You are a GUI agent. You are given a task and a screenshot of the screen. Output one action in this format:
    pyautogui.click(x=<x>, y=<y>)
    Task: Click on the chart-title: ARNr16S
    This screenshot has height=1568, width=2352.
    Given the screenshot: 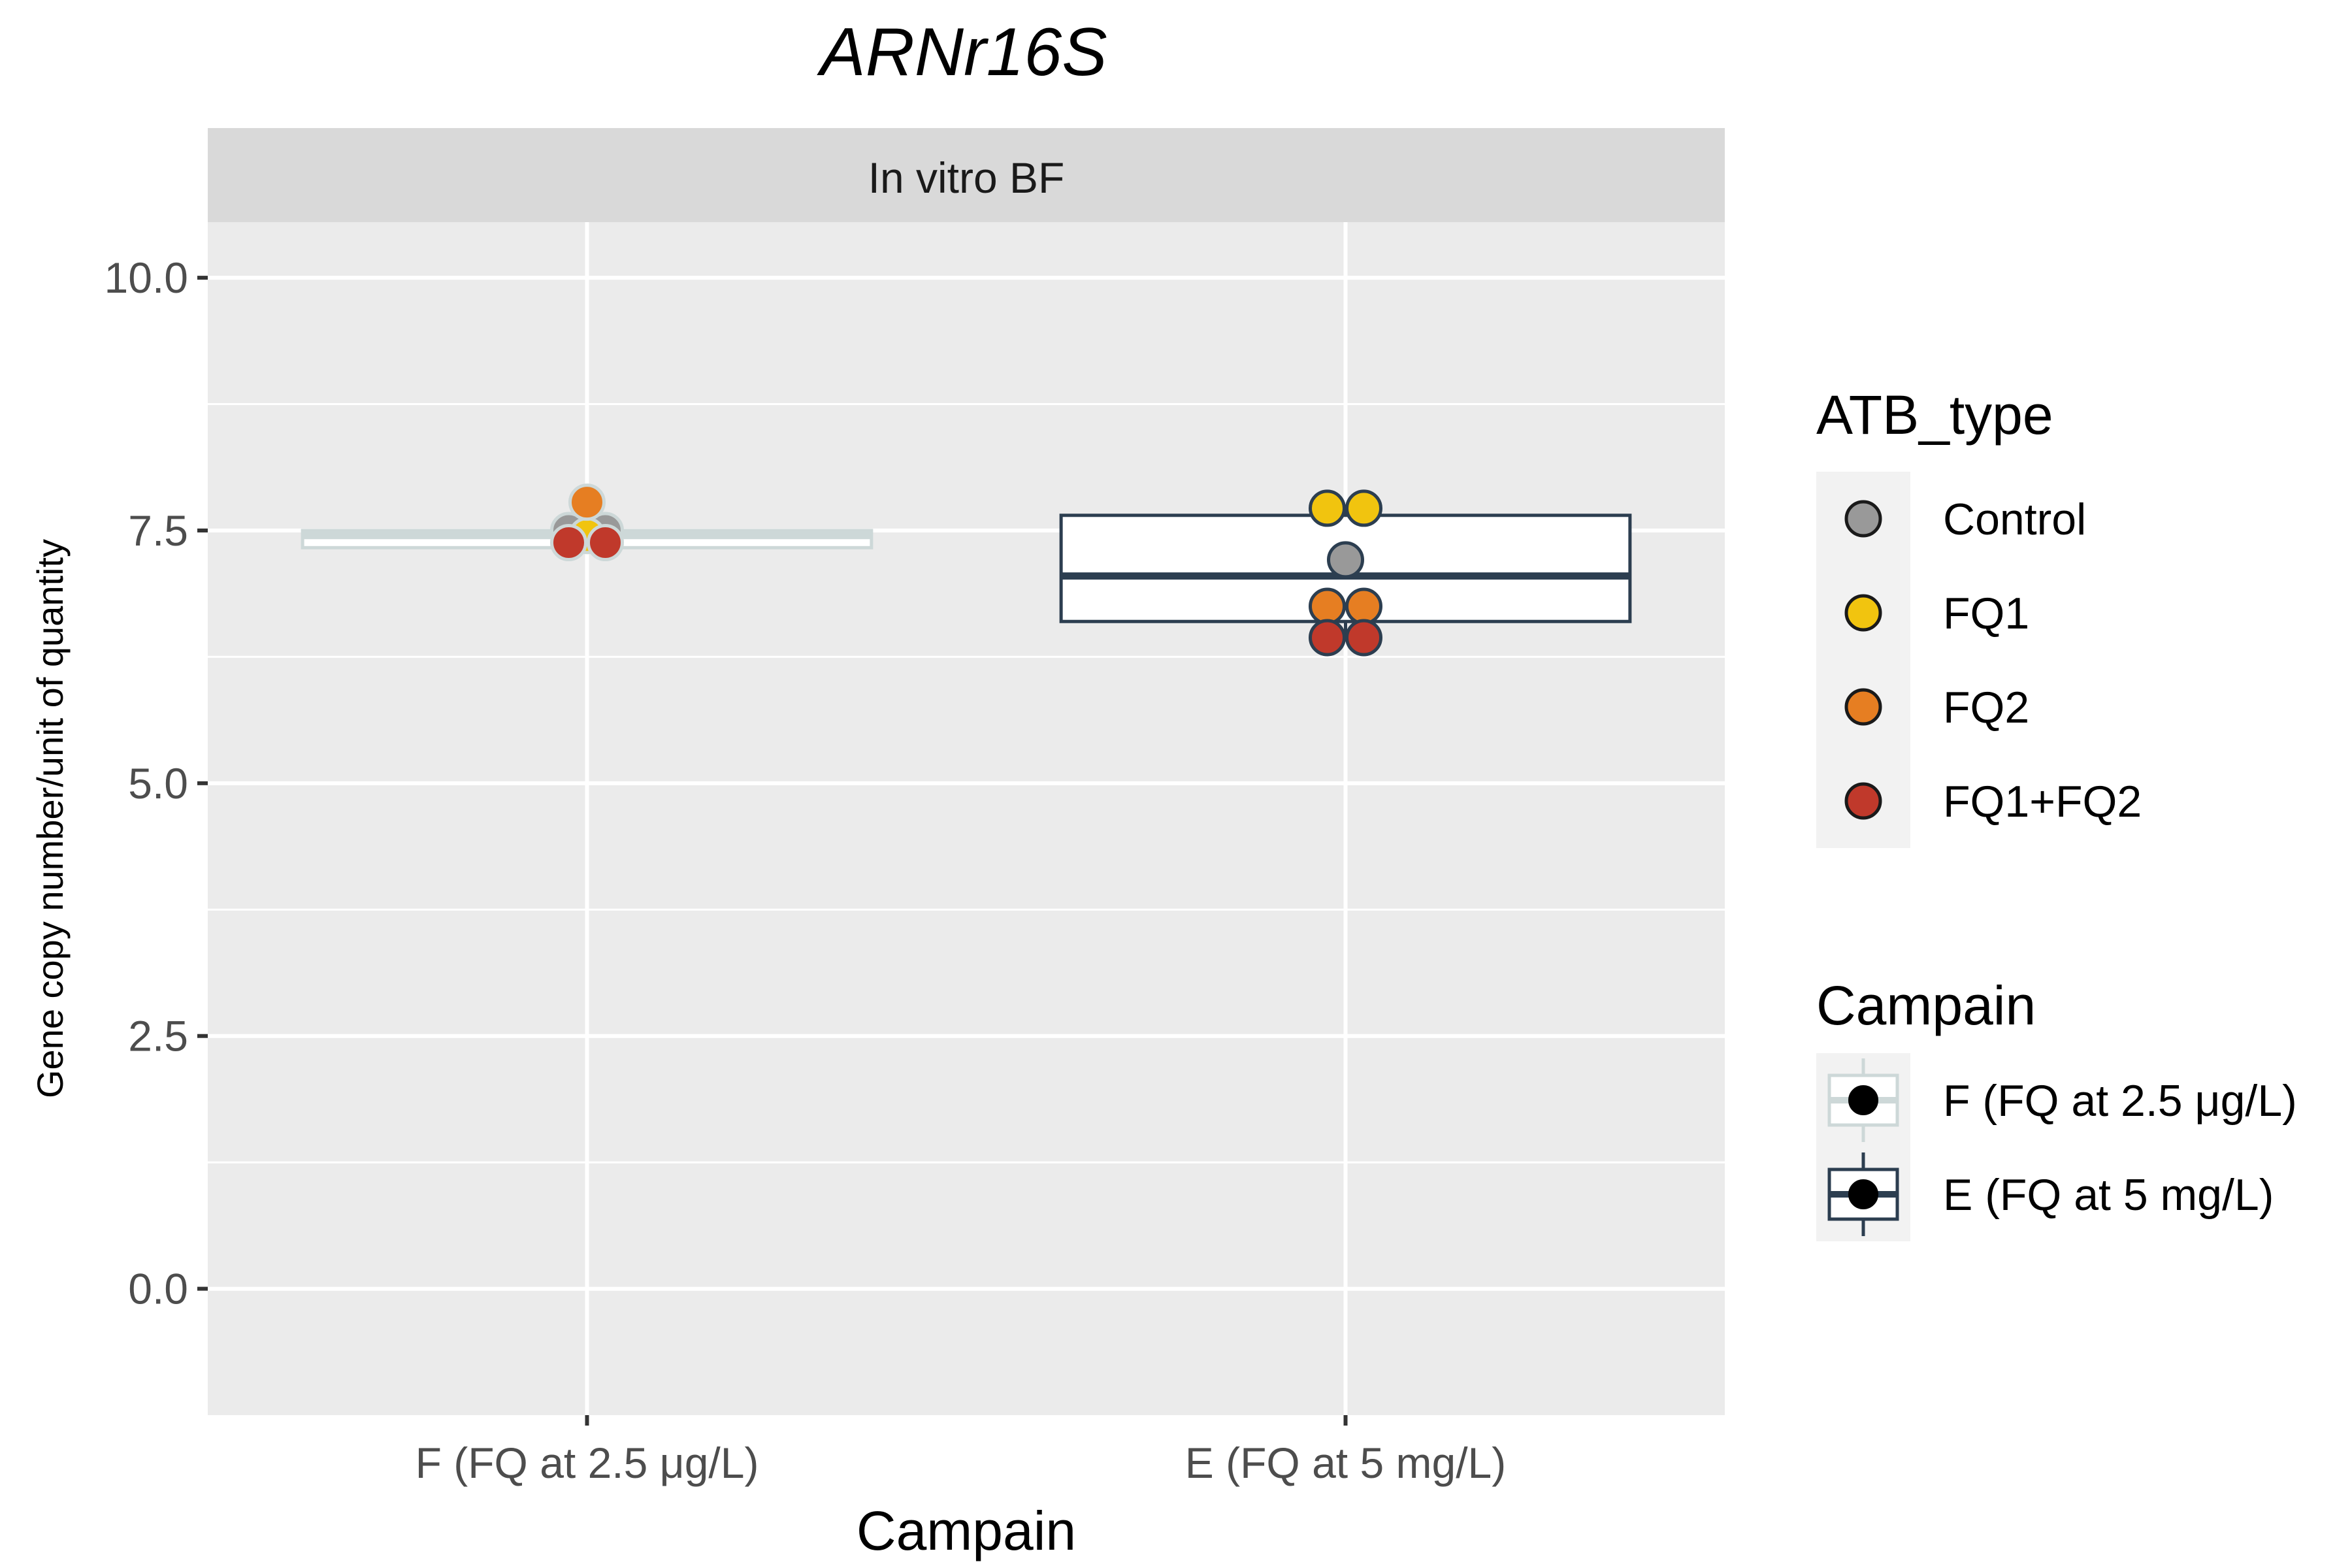 What is the action you would take?
    pyautogui.click(x=961, y=52)
    